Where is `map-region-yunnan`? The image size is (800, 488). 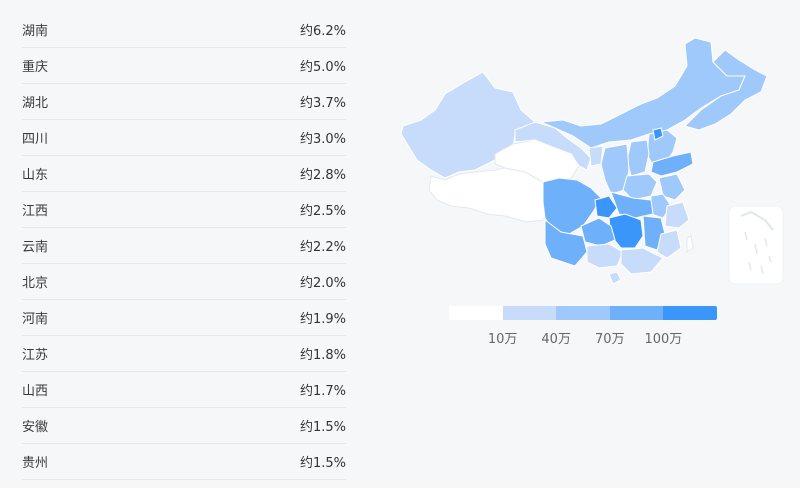 map-region-yunnan is located at coordinates (566, 243).